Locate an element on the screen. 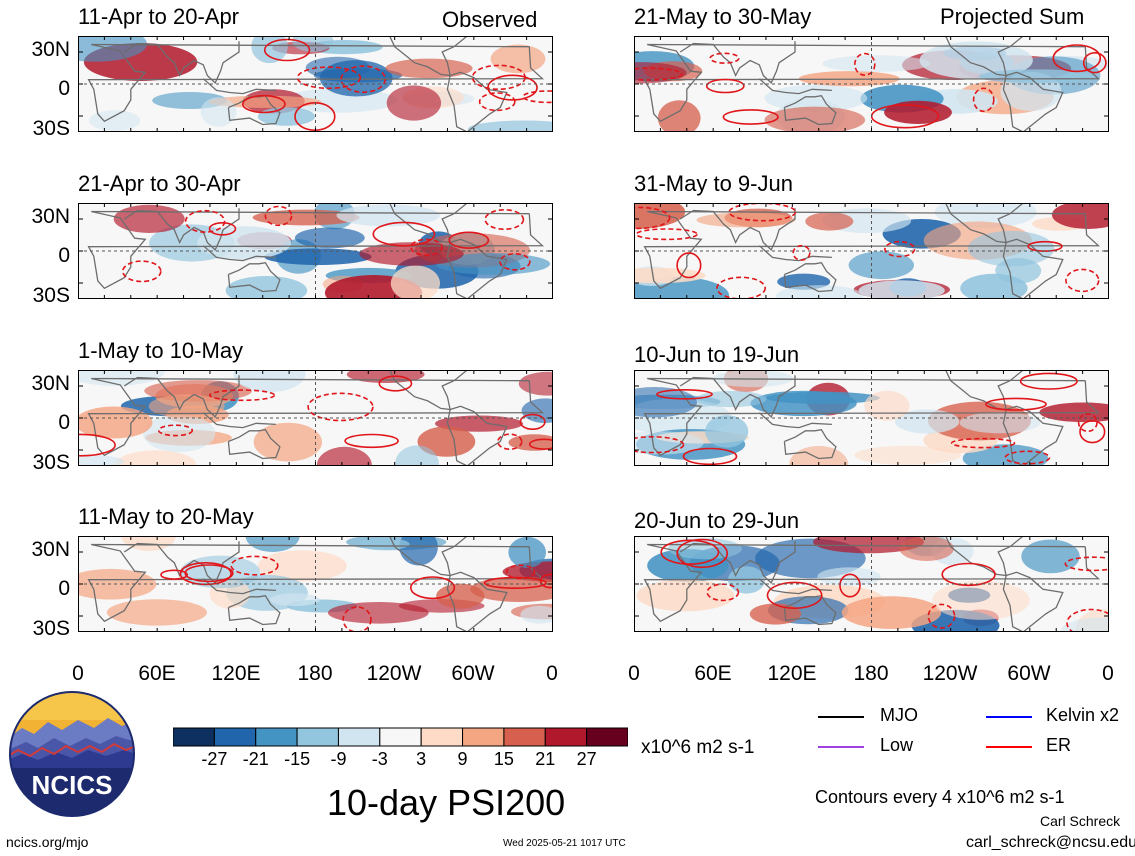 The height and width of the screenshot is (856, 1135). panel-title-2: 21-Apr to 30-Apr is located at coordinates (159, 183).